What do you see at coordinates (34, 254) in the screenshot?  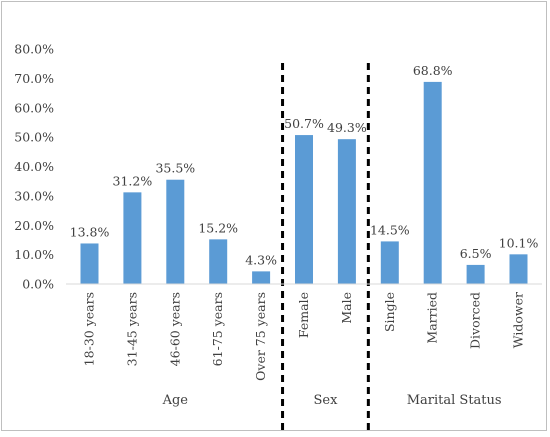 I see `y-tick-label: 10.0%` at bounding box center [34, 254].